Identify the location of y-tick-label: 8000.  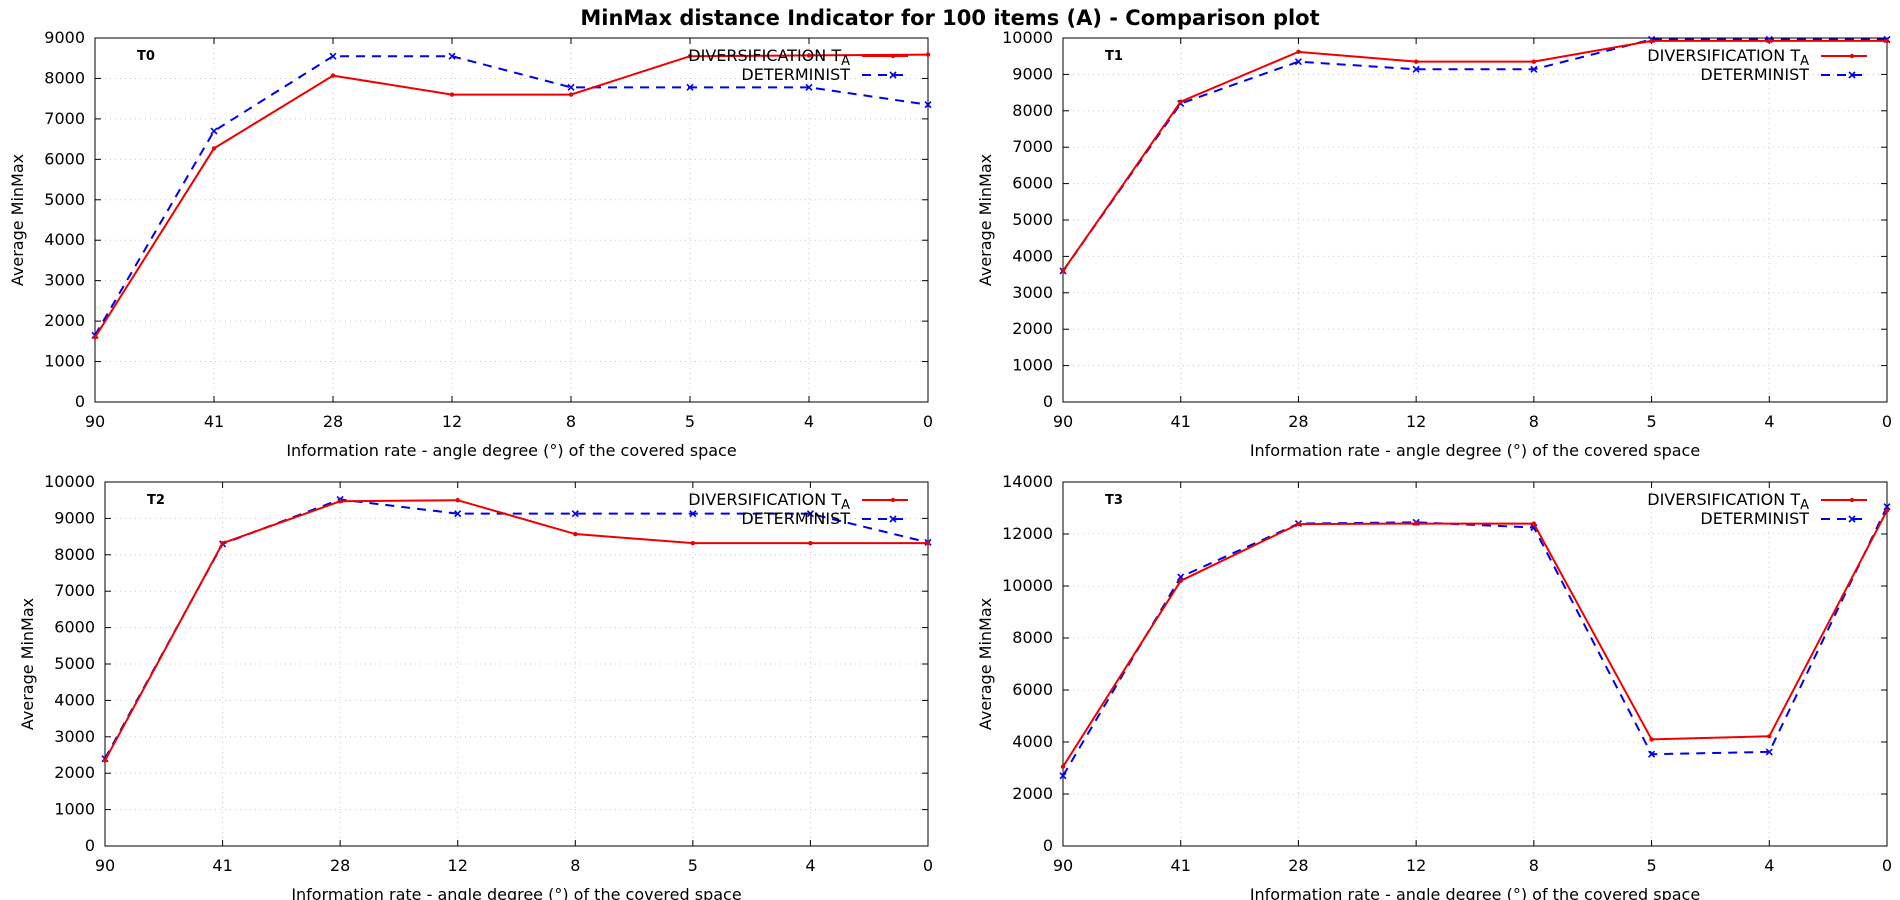
(64, 77).